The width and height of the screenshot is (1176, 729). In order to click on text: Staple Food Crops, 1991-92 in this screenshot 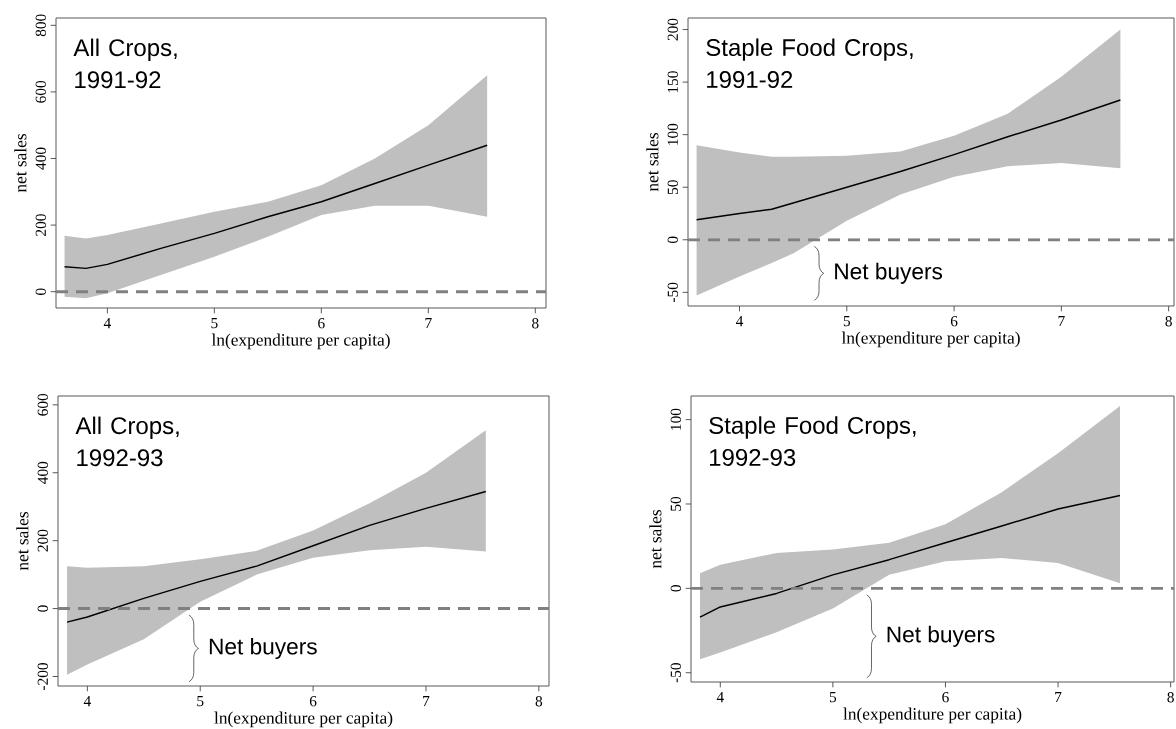, I will do `click(809, 63)`.